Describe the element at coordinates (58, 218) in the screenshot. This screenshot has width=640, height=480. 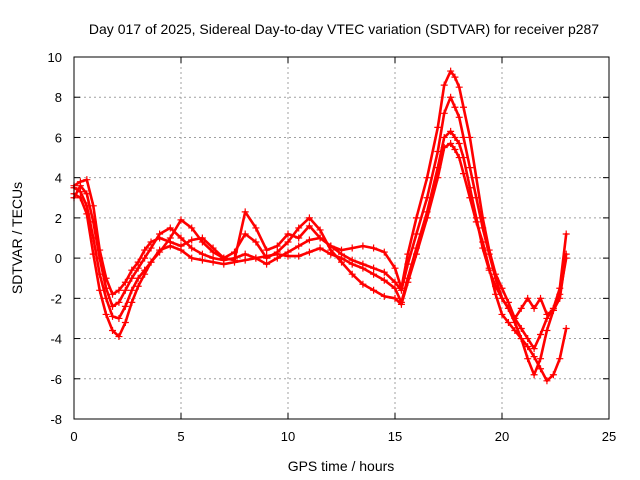
I see `y-tick-label: 2` at that location.